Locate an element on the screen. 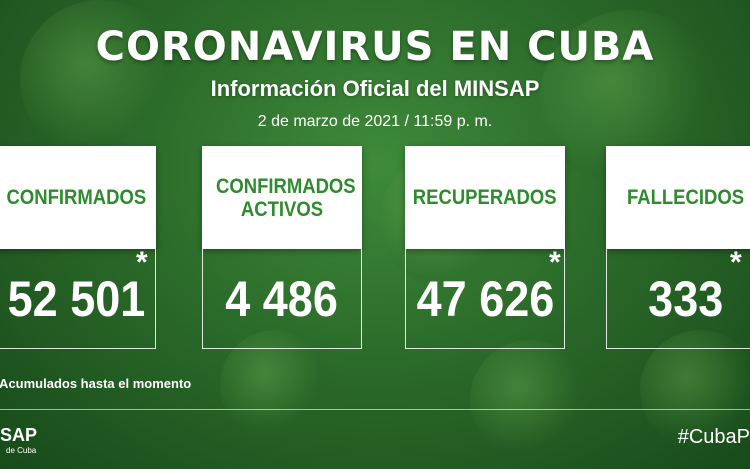 This screenshot has height=469, width=750. stat-label: CONFIRMADOS is located at coordinates (76, 197).